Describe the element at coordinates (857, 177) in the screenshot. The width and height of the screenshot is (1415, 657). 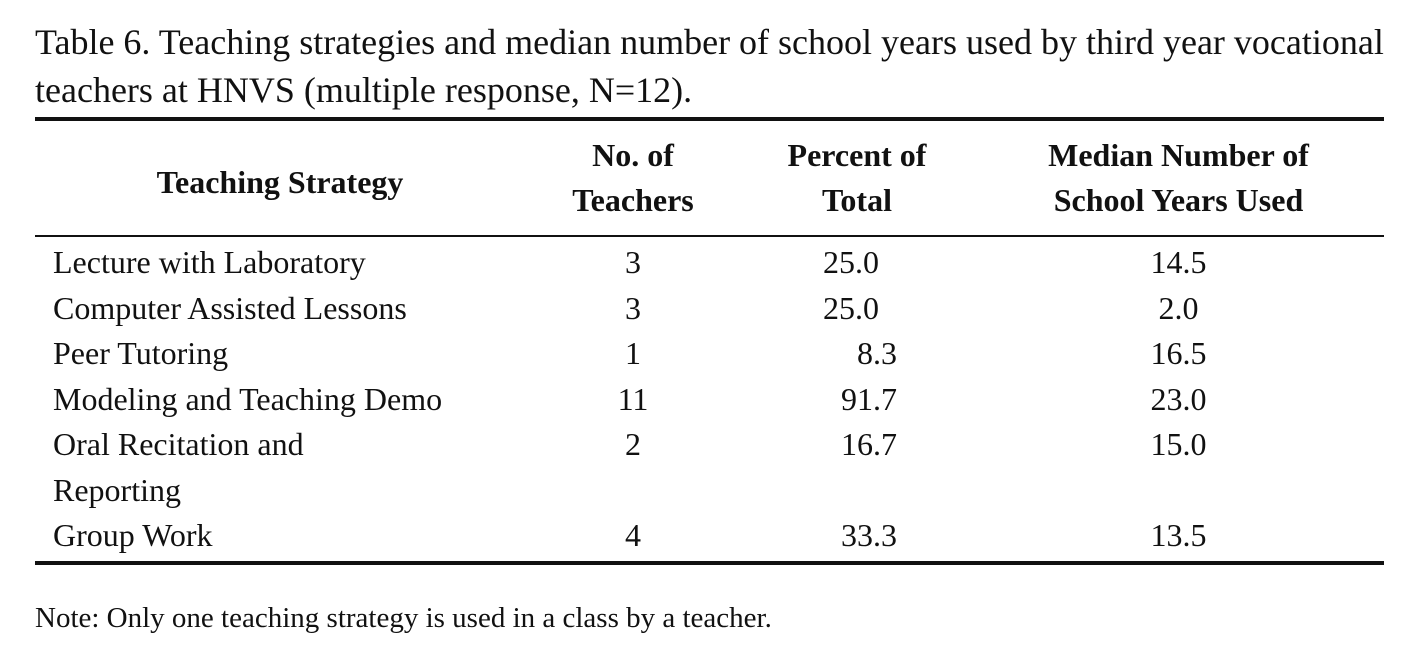
I see `header-percent-of-total: Percent of Total` at that location.